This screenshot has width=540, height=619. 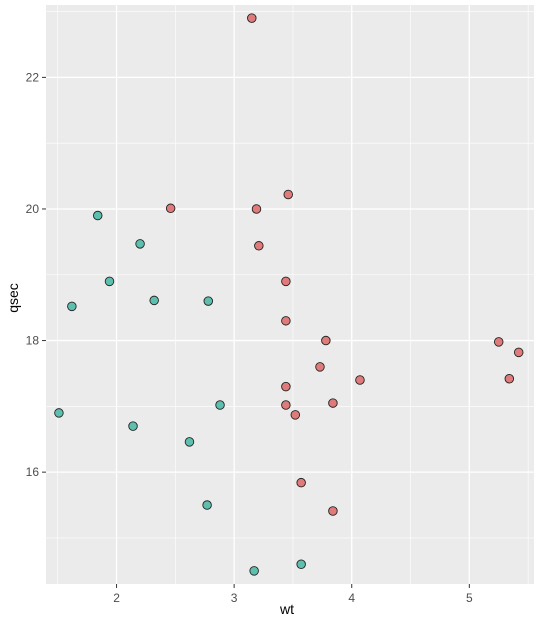 What do you see at coordinates (33, 209) in the screenshot?
I see `y-tick-label: 20` at bounding box center [33, 209].